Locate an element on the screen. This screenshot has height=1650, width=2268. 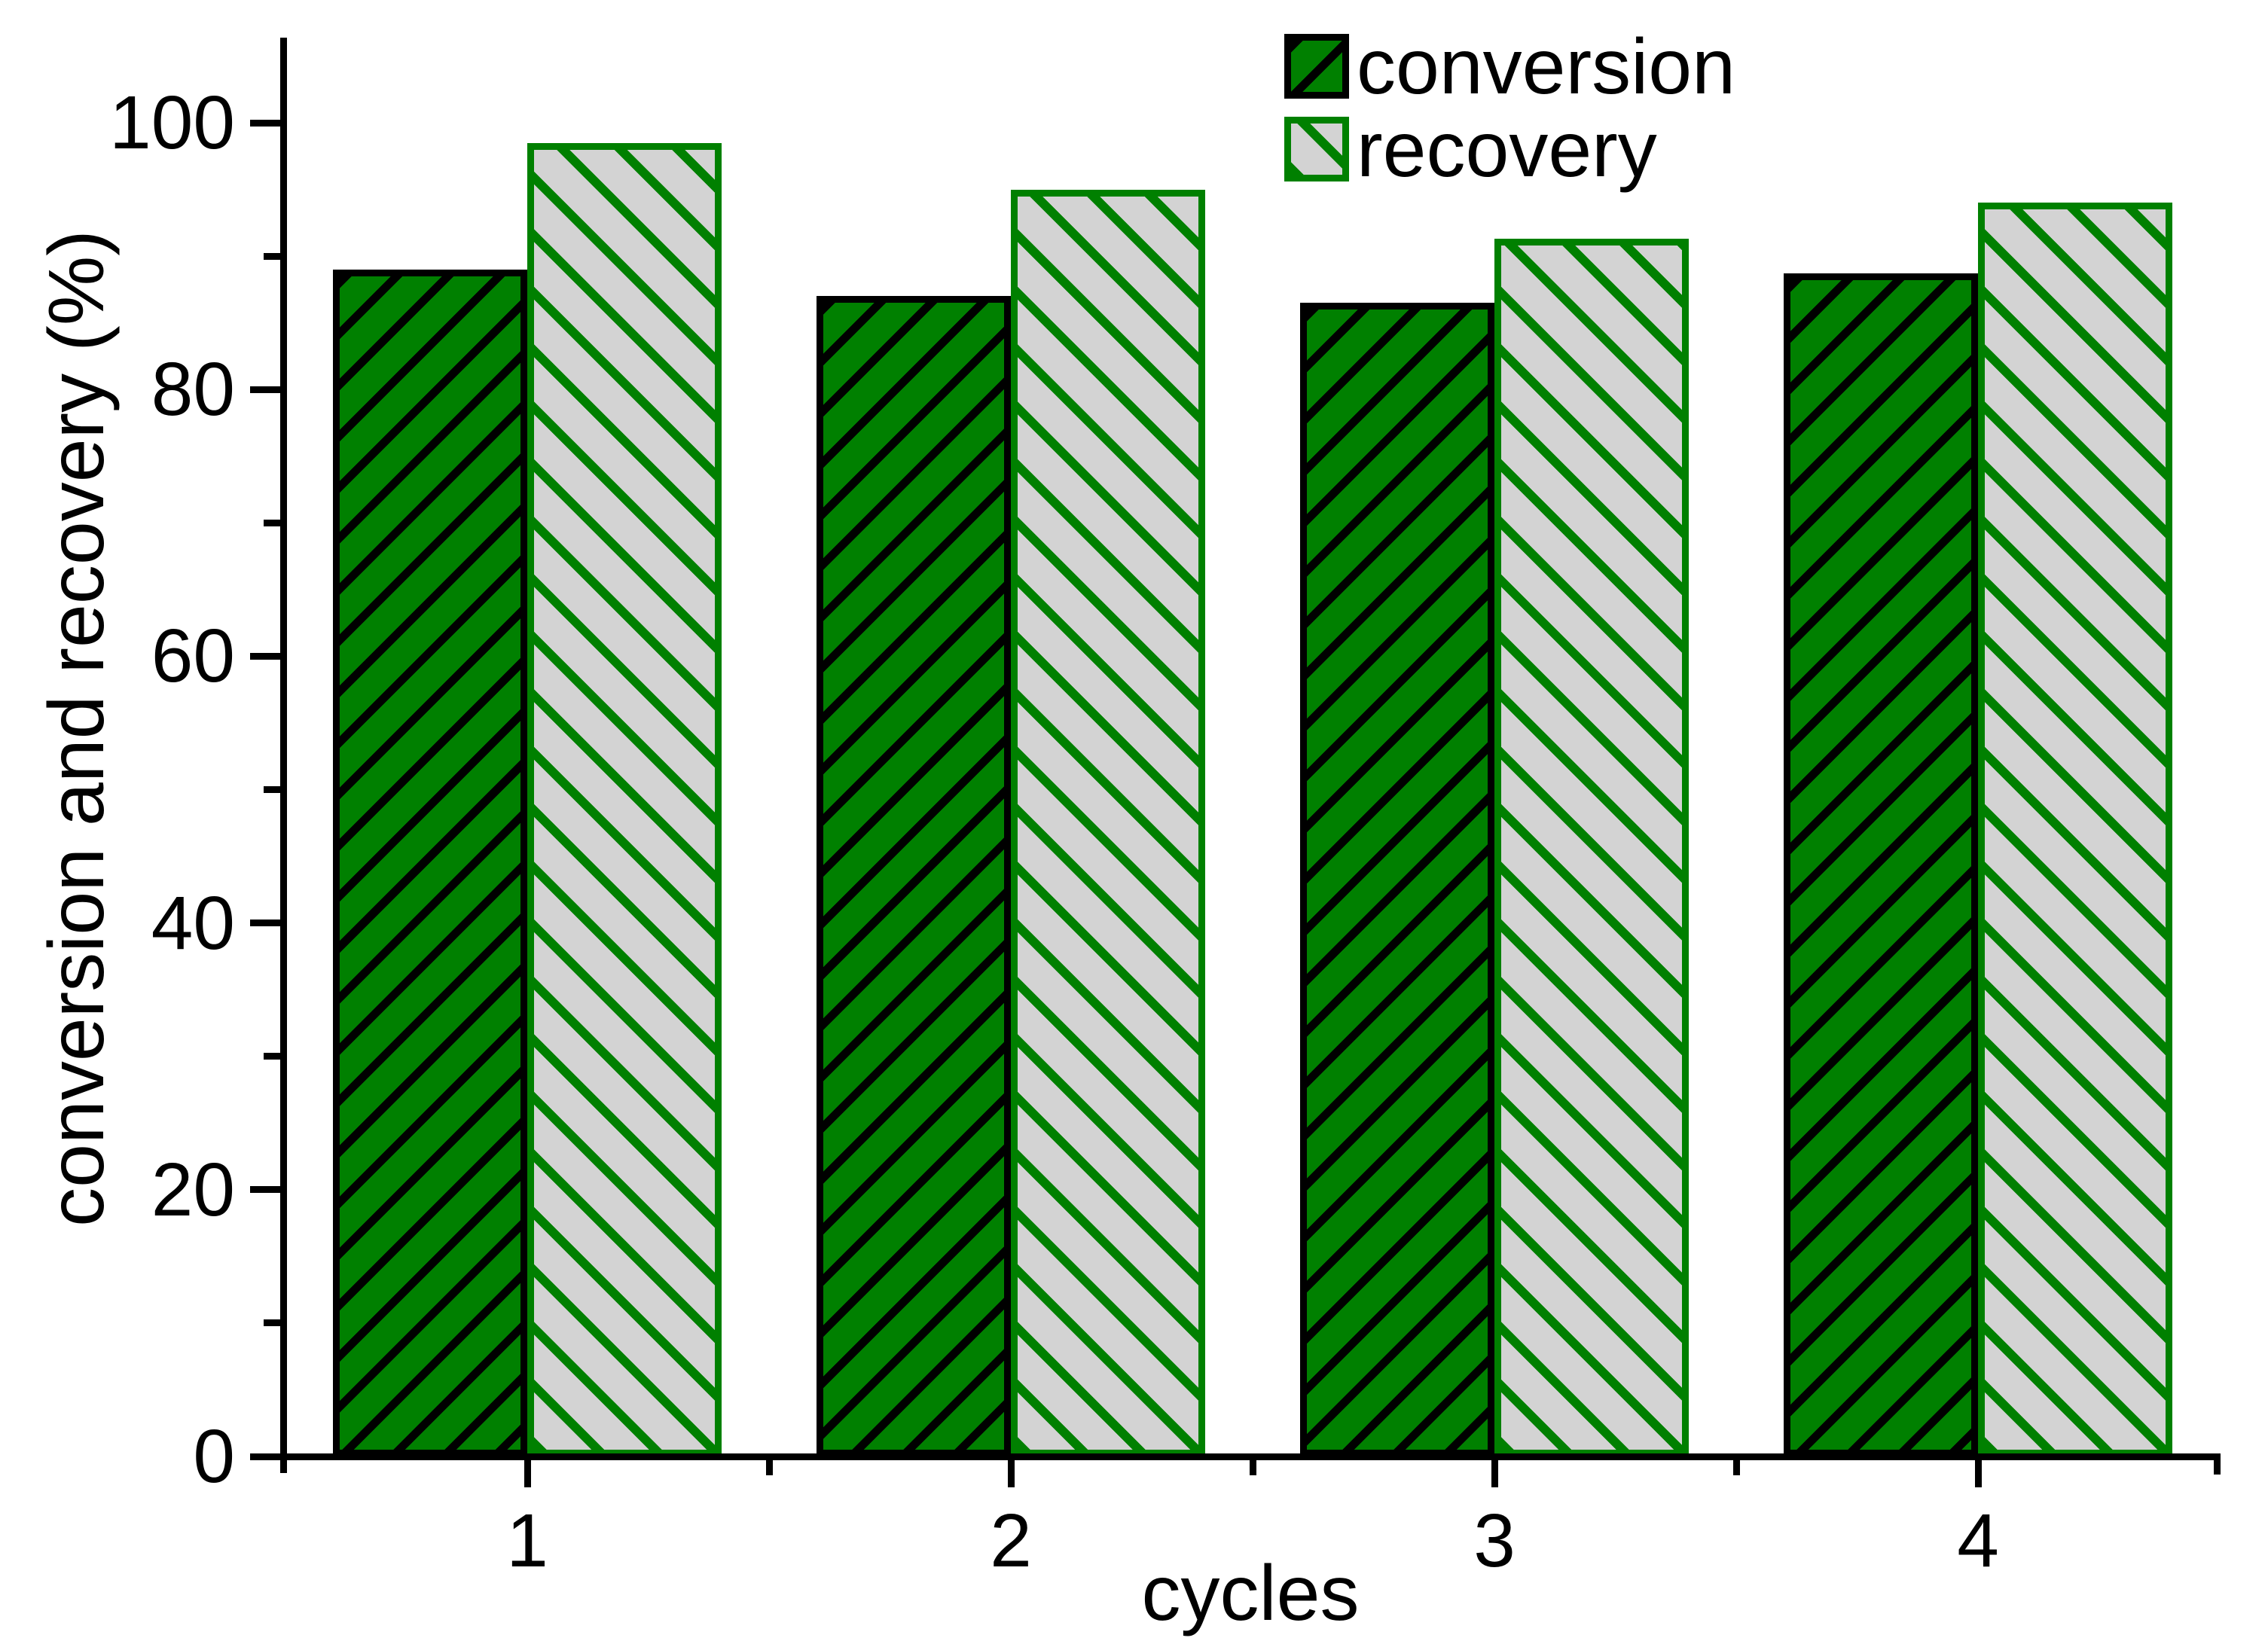
y-tick-label: 100 is located at coordinates (172, 123).